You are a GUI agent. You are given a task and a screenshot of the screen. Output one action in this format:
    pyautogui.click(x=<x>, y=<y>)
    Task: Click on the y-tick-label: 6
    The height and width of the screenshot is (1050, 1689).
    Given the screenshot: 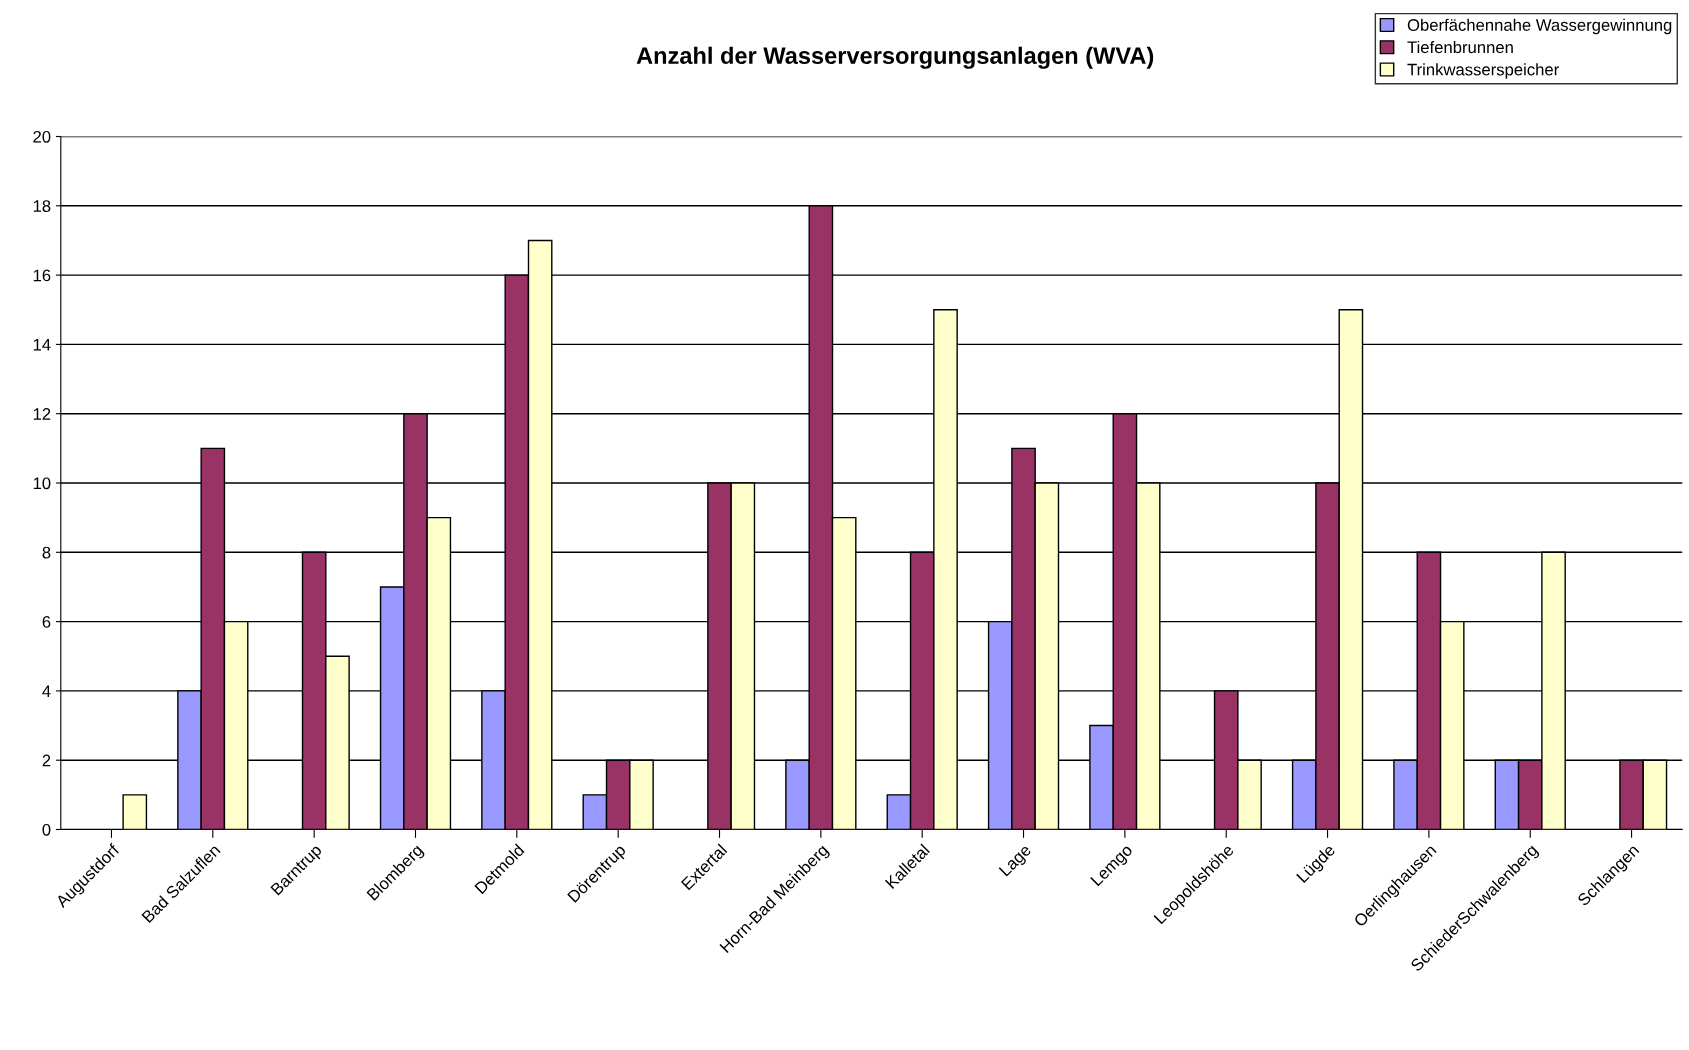 What is the action you would take?
    pyautogui.click(x=46, y=622)
    